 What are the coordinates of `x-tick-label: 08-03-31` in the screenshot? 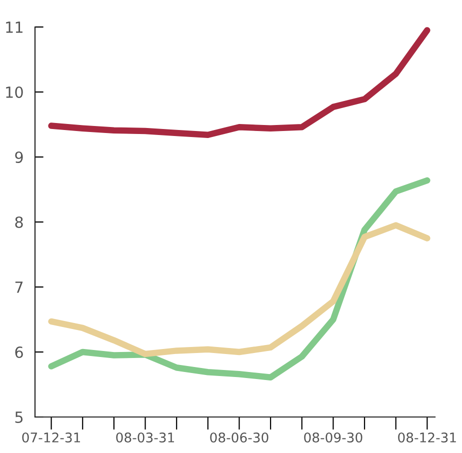 It's located at (145, 437).